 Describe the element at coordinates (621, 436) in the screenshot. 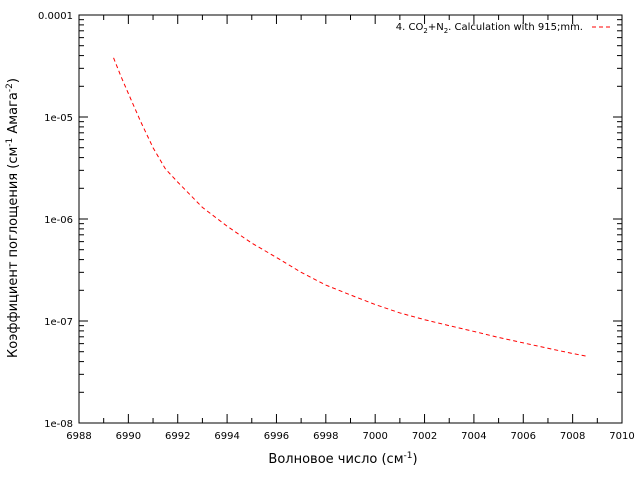

I see `x-tick-label: 7010` at that location.